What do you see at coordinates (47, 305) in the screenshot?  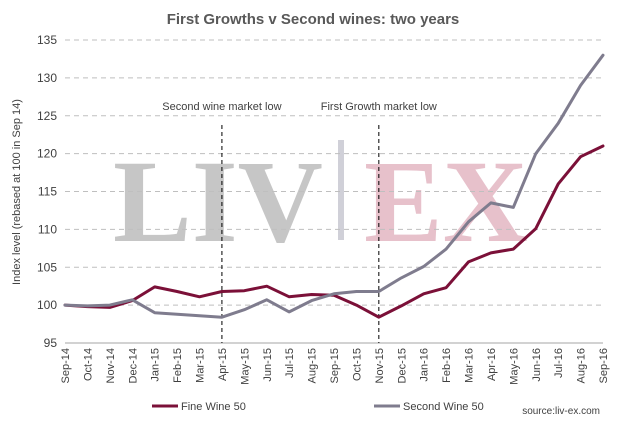 I see `y-tick-label-100: 100` at bounding box center [47, 305].